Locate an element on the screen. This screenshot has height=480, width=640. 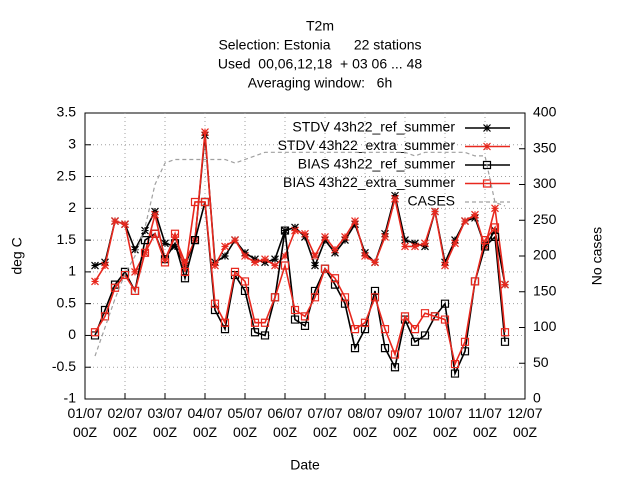
x-tick-label: 12/07 00Z is located at coordinates (525, 422).